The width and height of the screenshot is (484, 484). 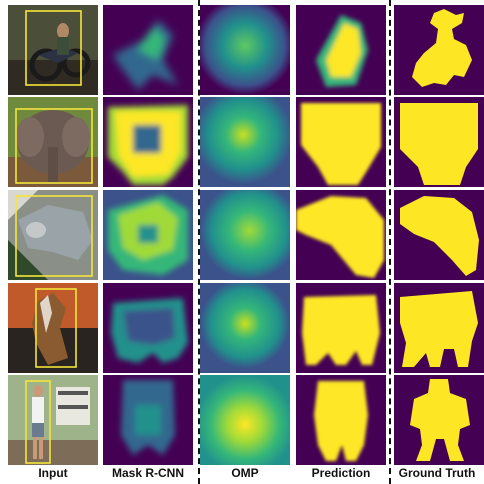 I want to click on heatmap-motorcycle-omp, so click(x=245, y=50).